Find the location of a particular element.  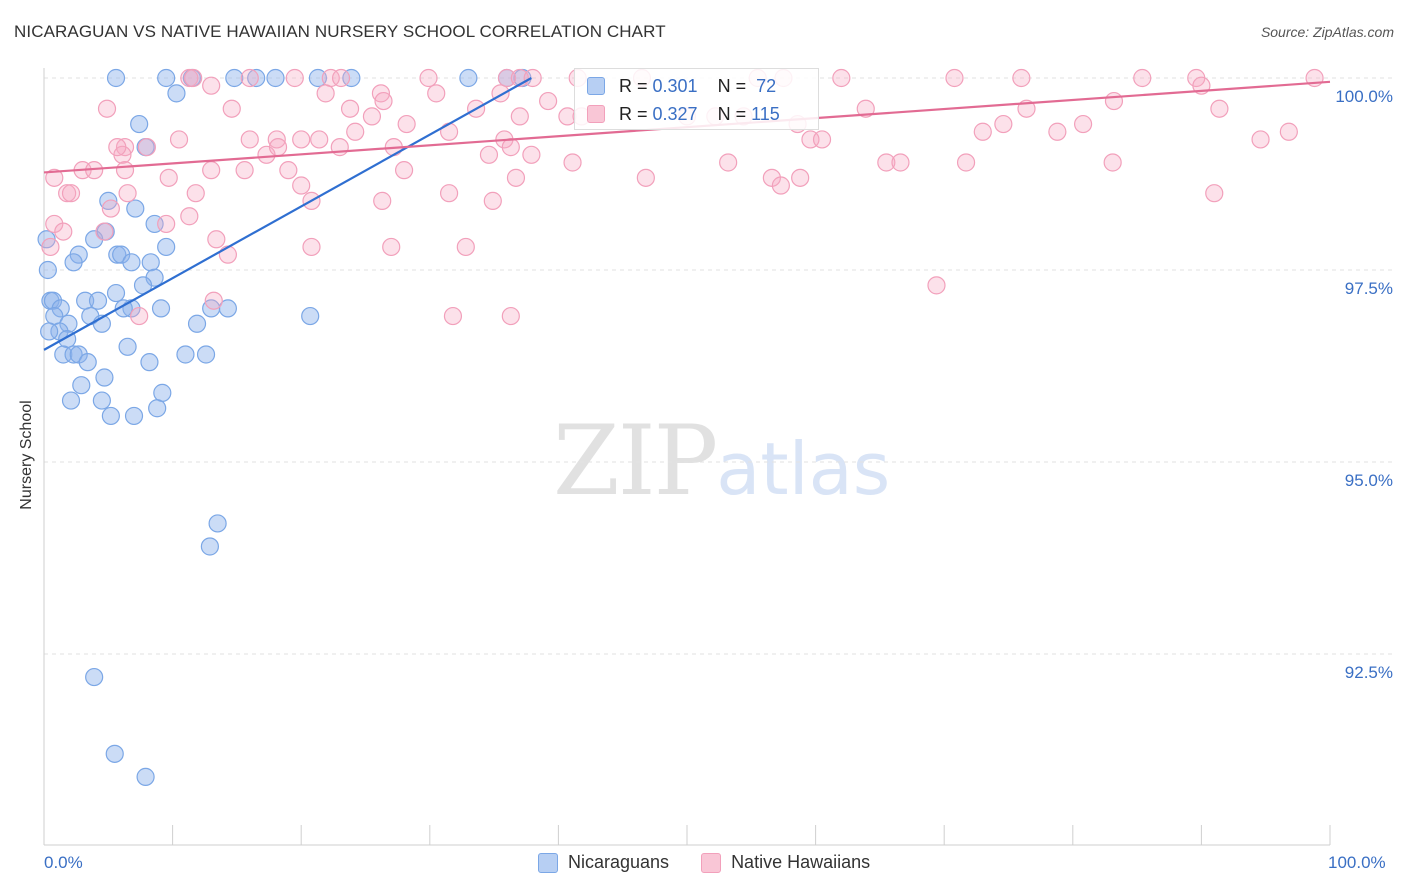

legend-item-native-hawaiians: Native Hawaiians is located at coordinates (785, 862).